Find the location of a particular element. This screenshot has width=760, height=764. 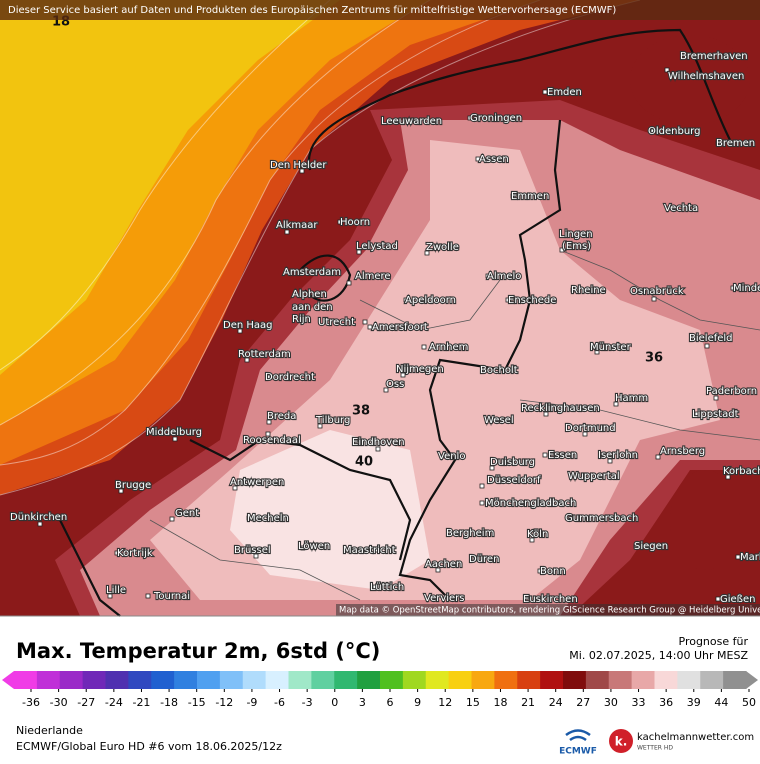

city-label: Düsseldorf is located at coordinates (514, 480).